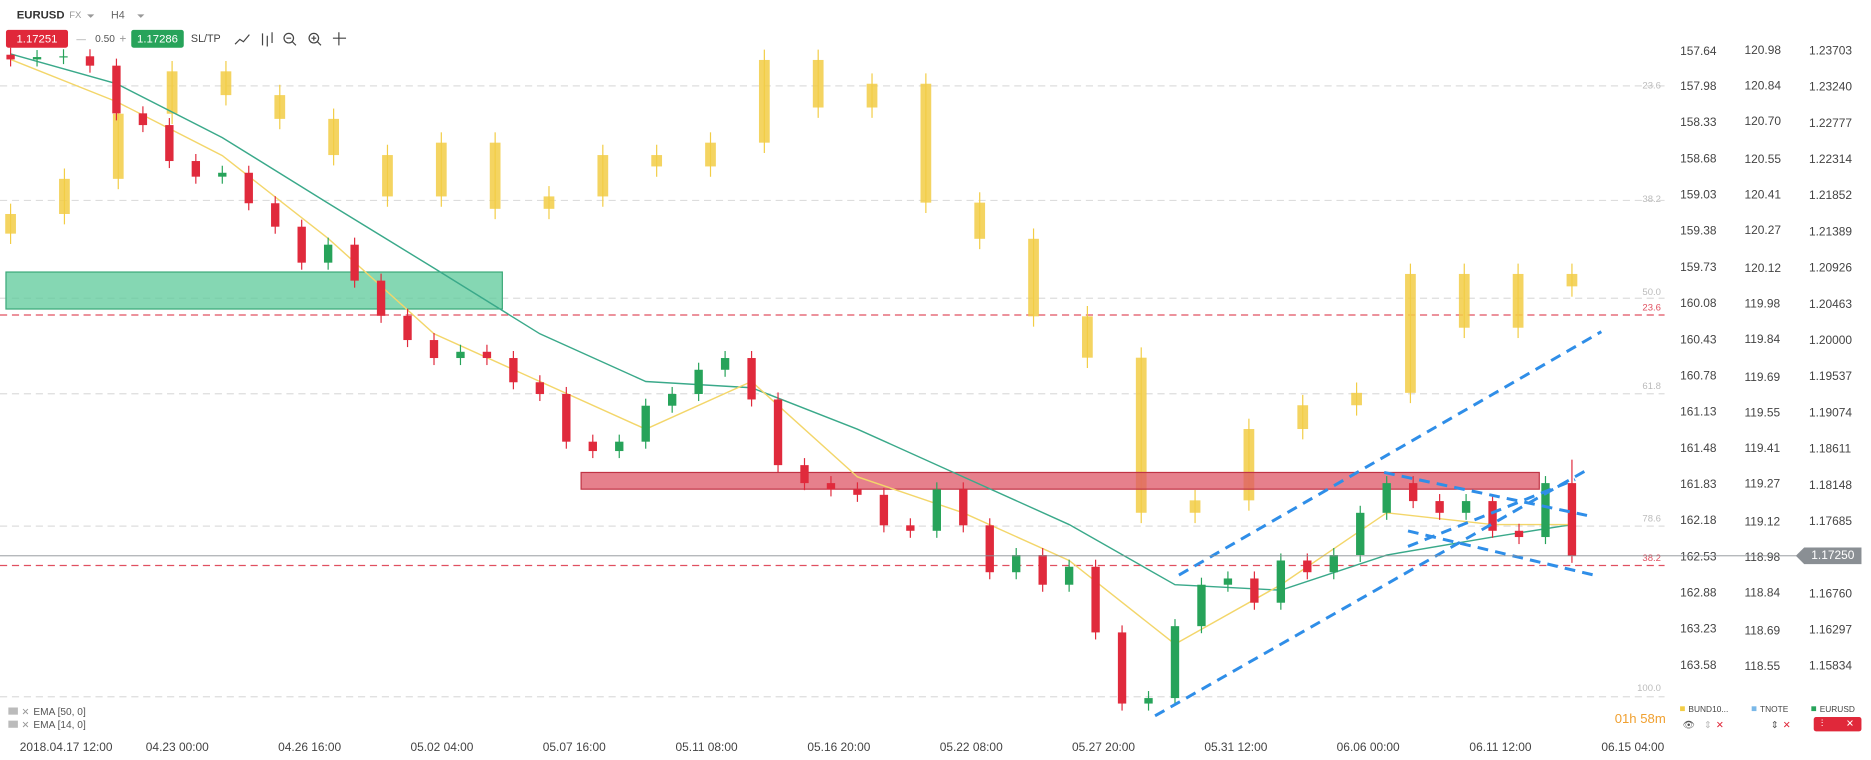 Image resolution: width=1871 pixels, height=760 pixels. I want to click on market: FX, so click(75, 15).